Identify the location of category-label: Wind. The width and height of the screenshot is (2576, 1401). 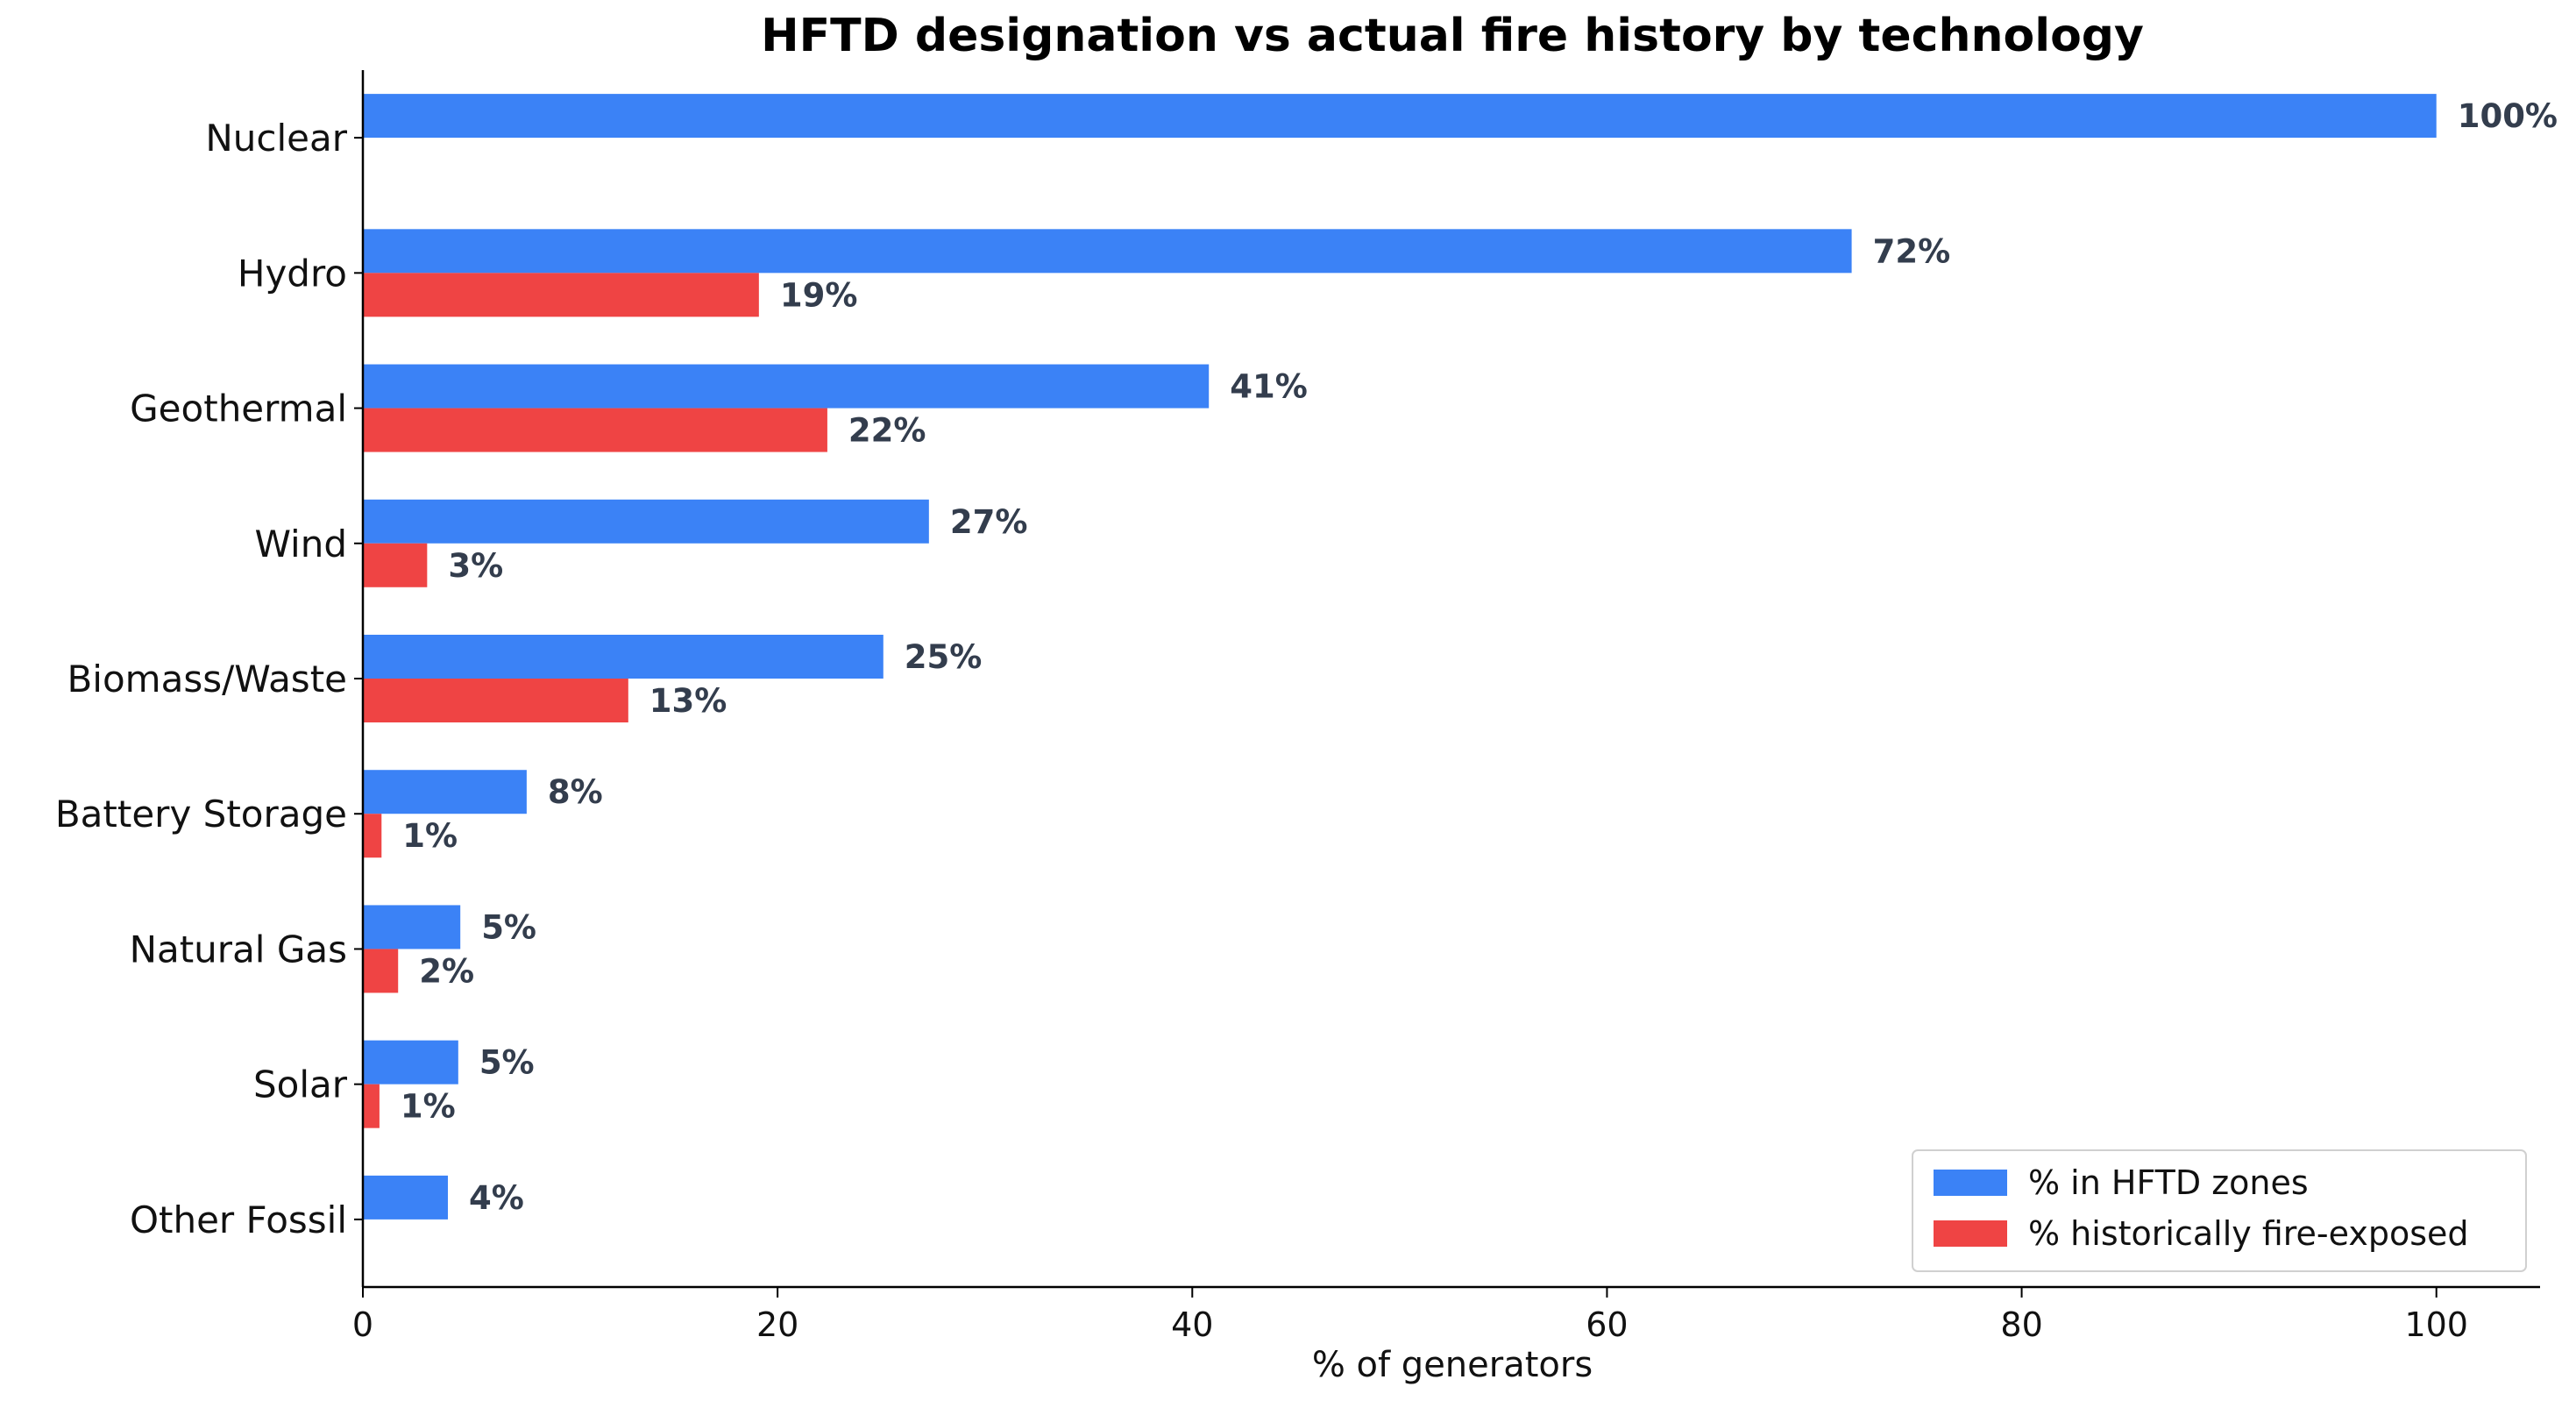
(300, 544).